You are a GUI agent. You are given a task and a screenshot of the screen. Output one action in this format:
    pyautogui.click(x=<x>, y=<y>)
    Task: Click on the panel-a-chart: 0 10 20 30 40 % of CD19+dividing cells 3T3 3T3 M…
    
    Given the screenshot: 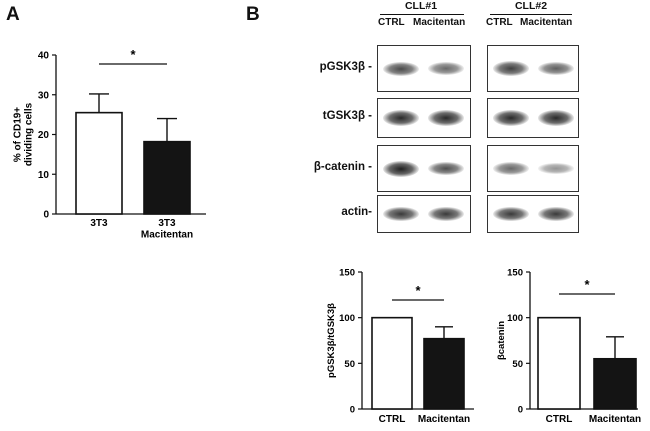 What is the action you would take?
    pyautogui.click(x=109, y=144)
    